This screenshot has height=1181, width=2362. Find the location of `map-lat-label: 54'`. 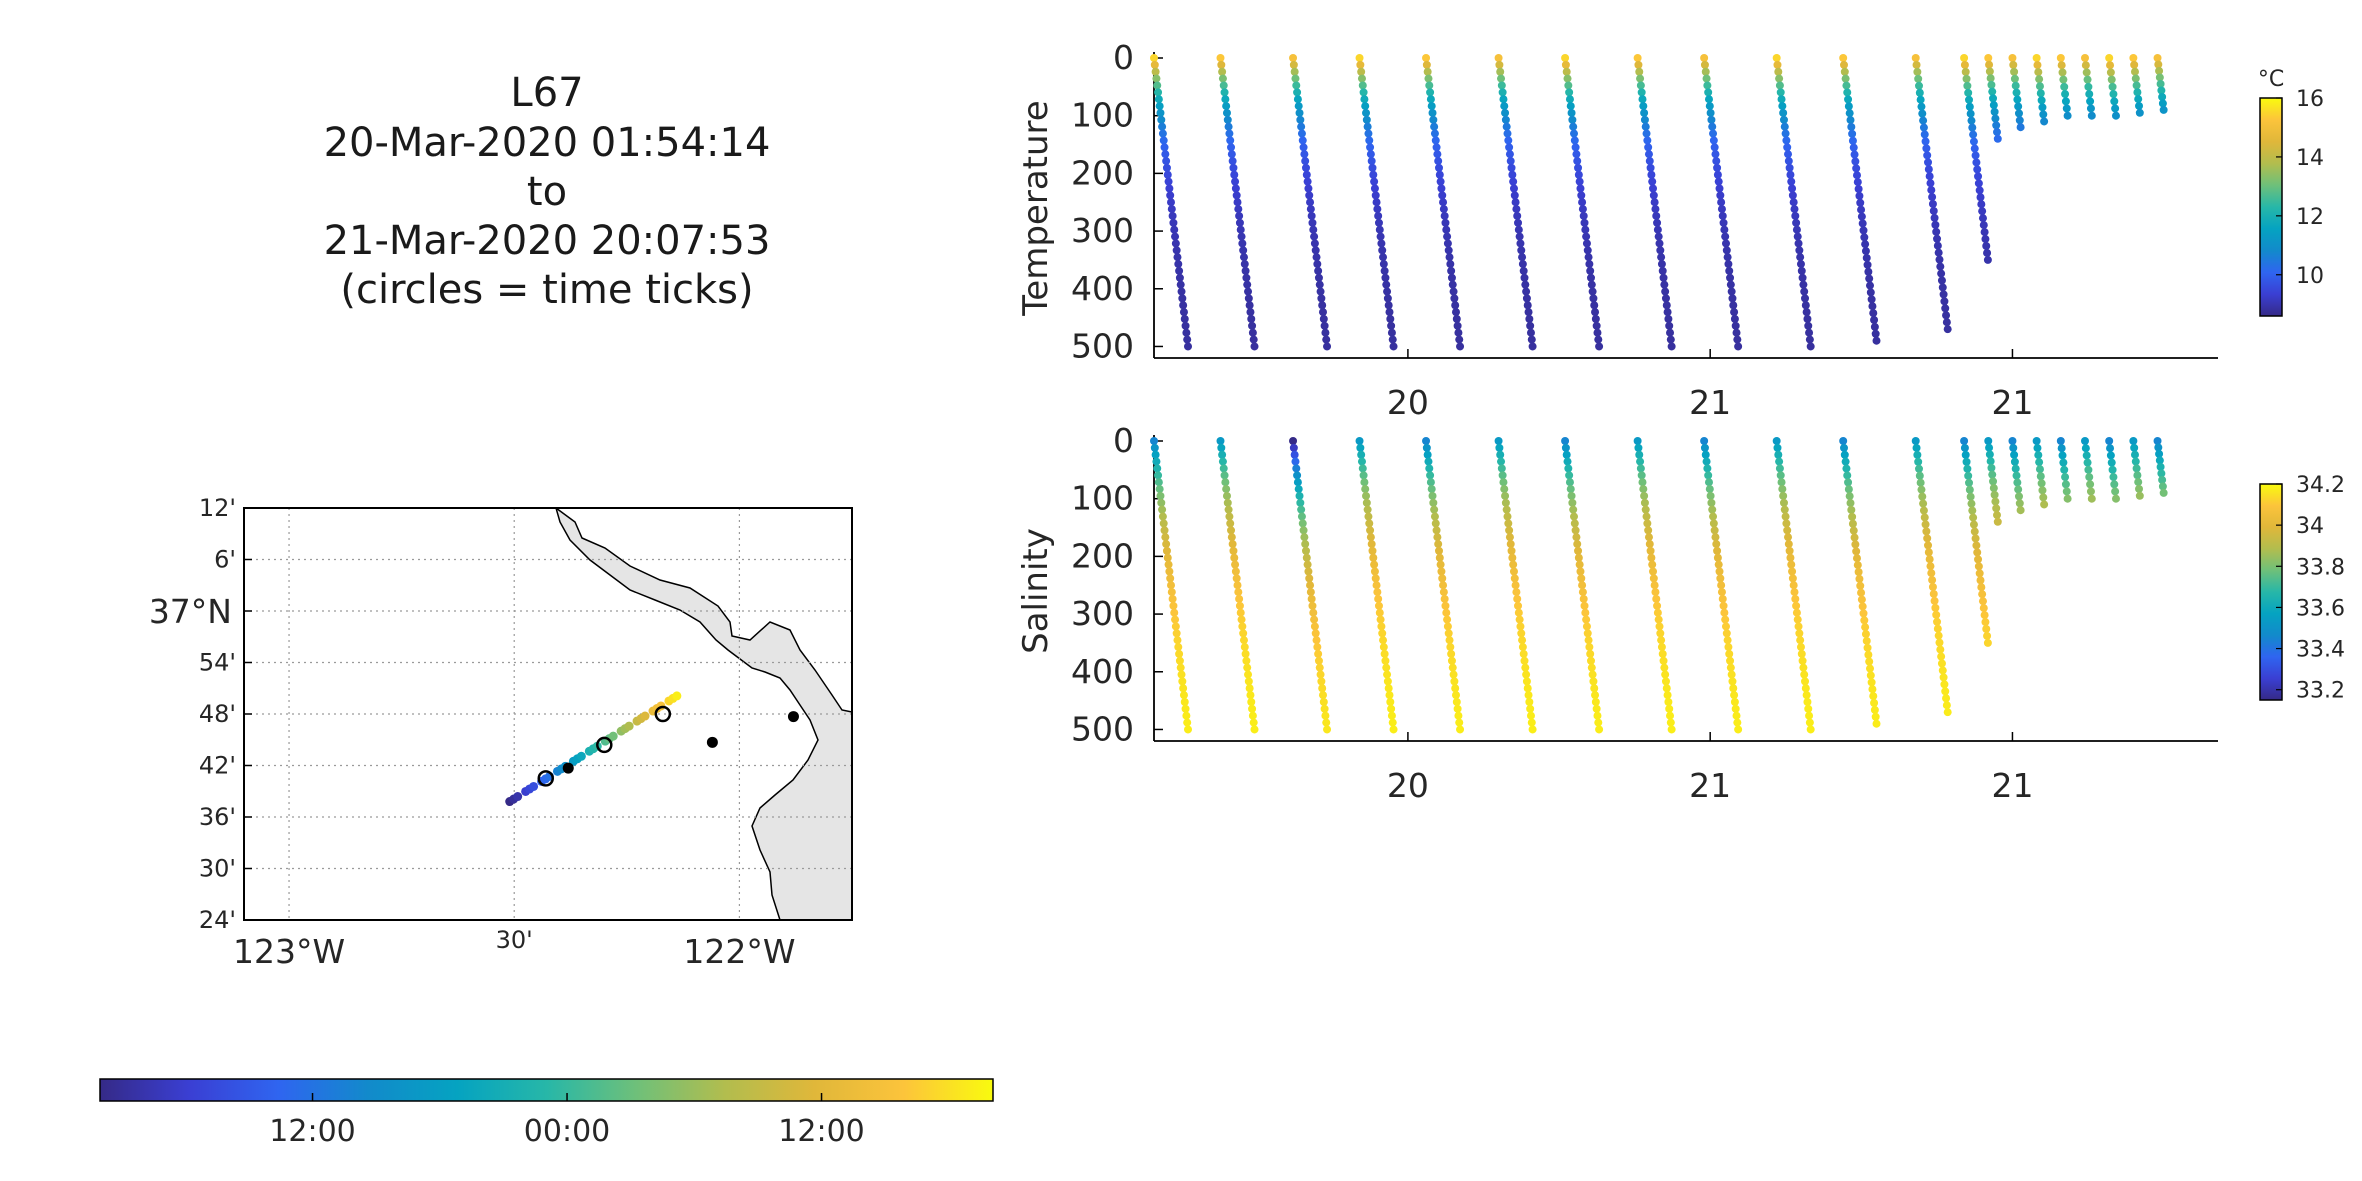

map-lat-label: 54' is located at coordinates (217, 663).